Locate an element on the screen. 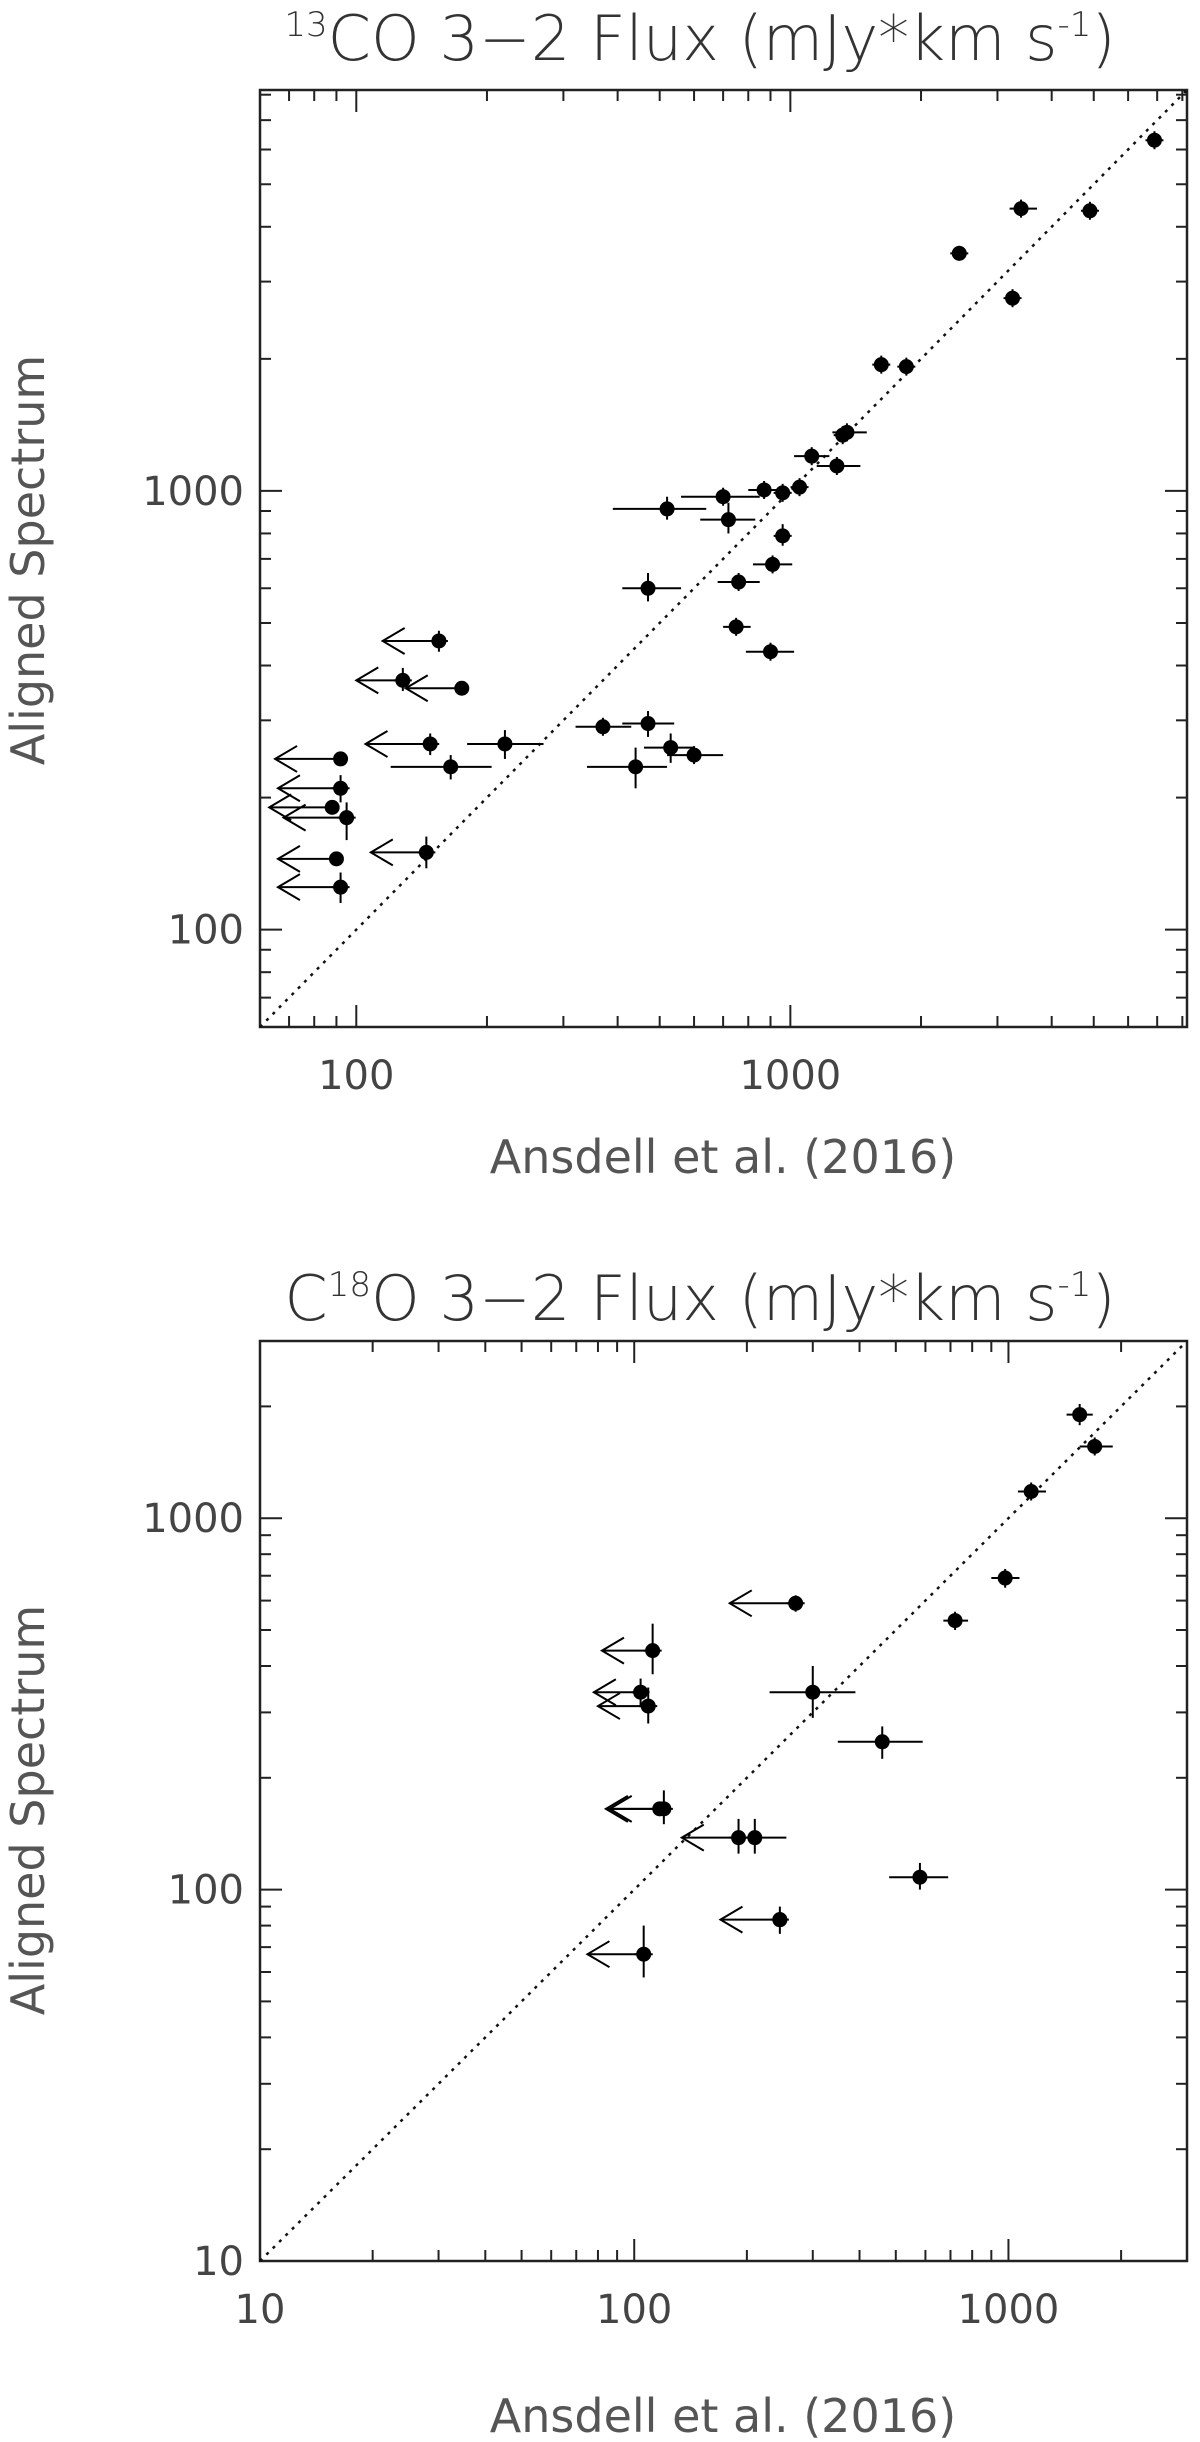  y-tick-label: 10 is located at coordinates (218, 2262).